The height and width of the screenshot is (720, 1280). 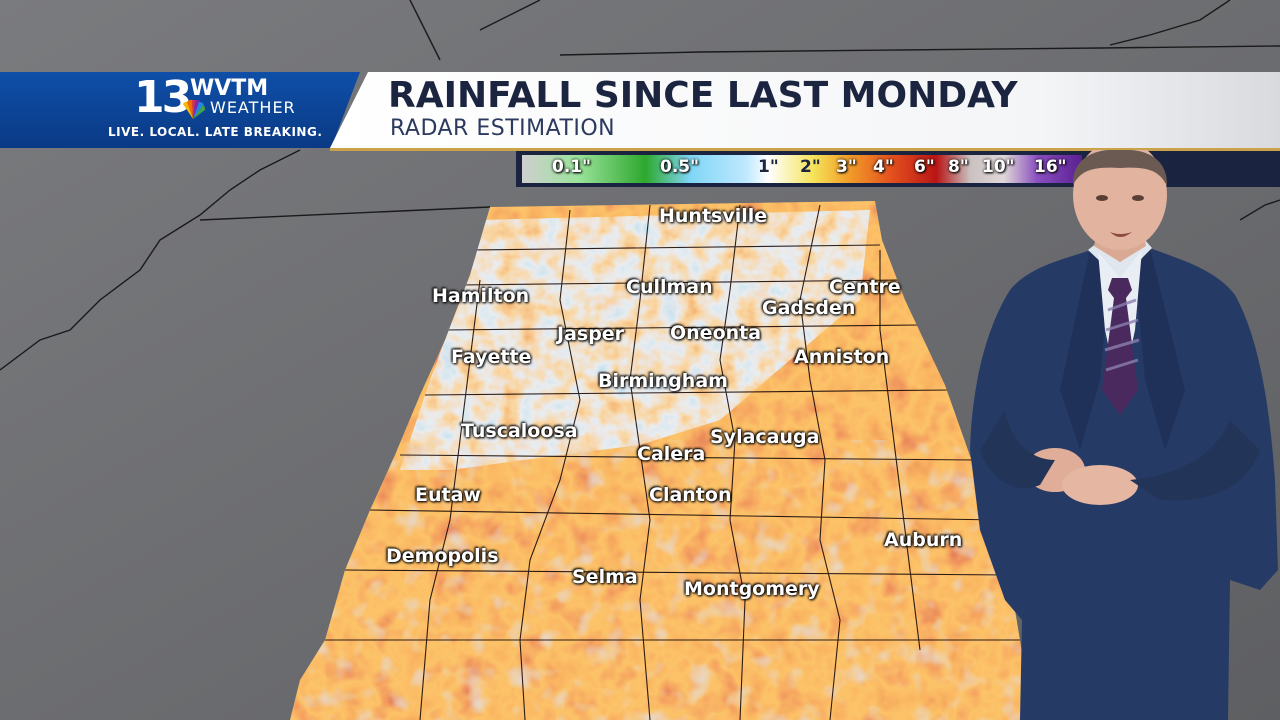 I want to click on station-logo-panel, so click(x=180, y=110).